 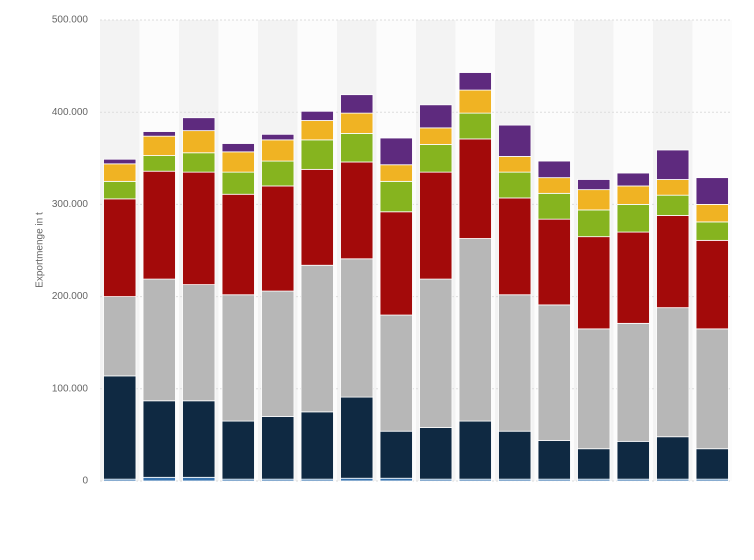 I want to click on y-axis-label: Exportmenge in t, so click(x=40, y=250).